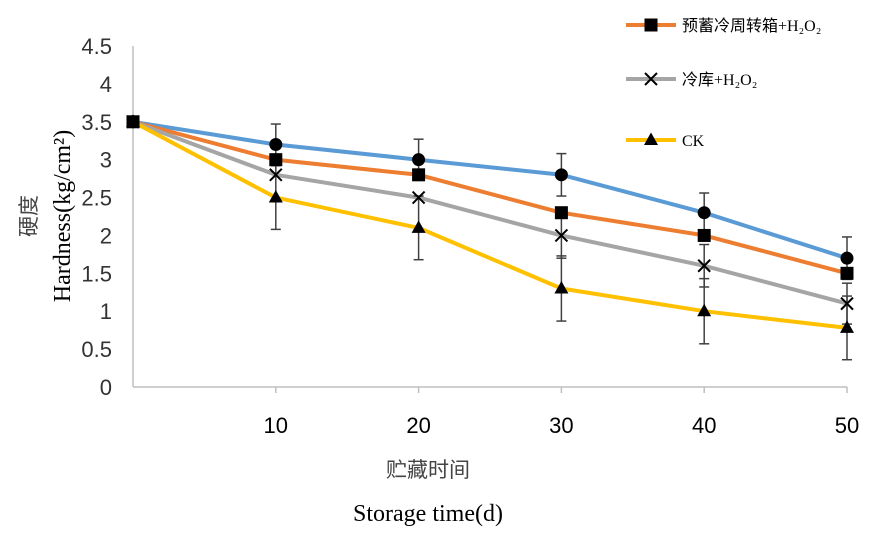  I want to click on legend-label-series-4: CK, so click(693, 141).